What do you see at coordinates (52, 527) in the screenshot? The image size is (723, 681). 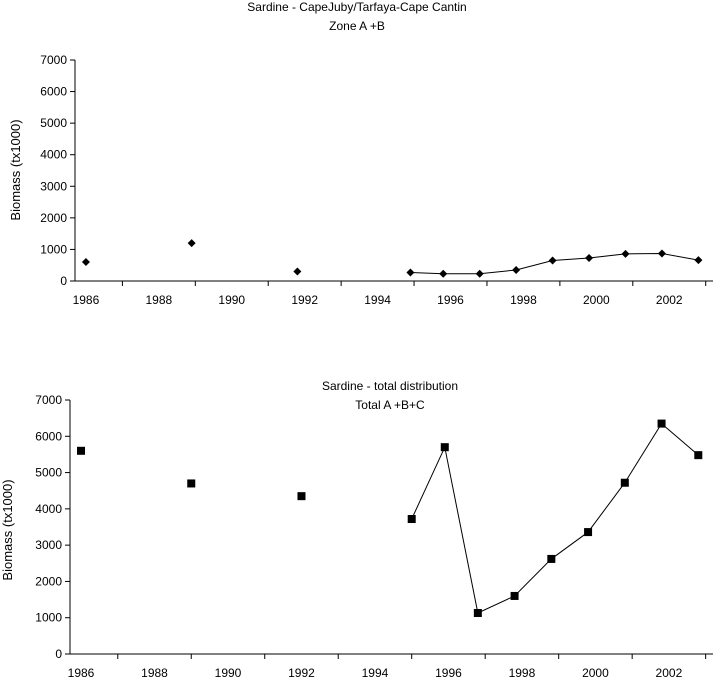 I see `chart-bottom-y-ticks: 0 1000 2000 3000 4000 5000 6000 7000` at bounding box center [52, 527].